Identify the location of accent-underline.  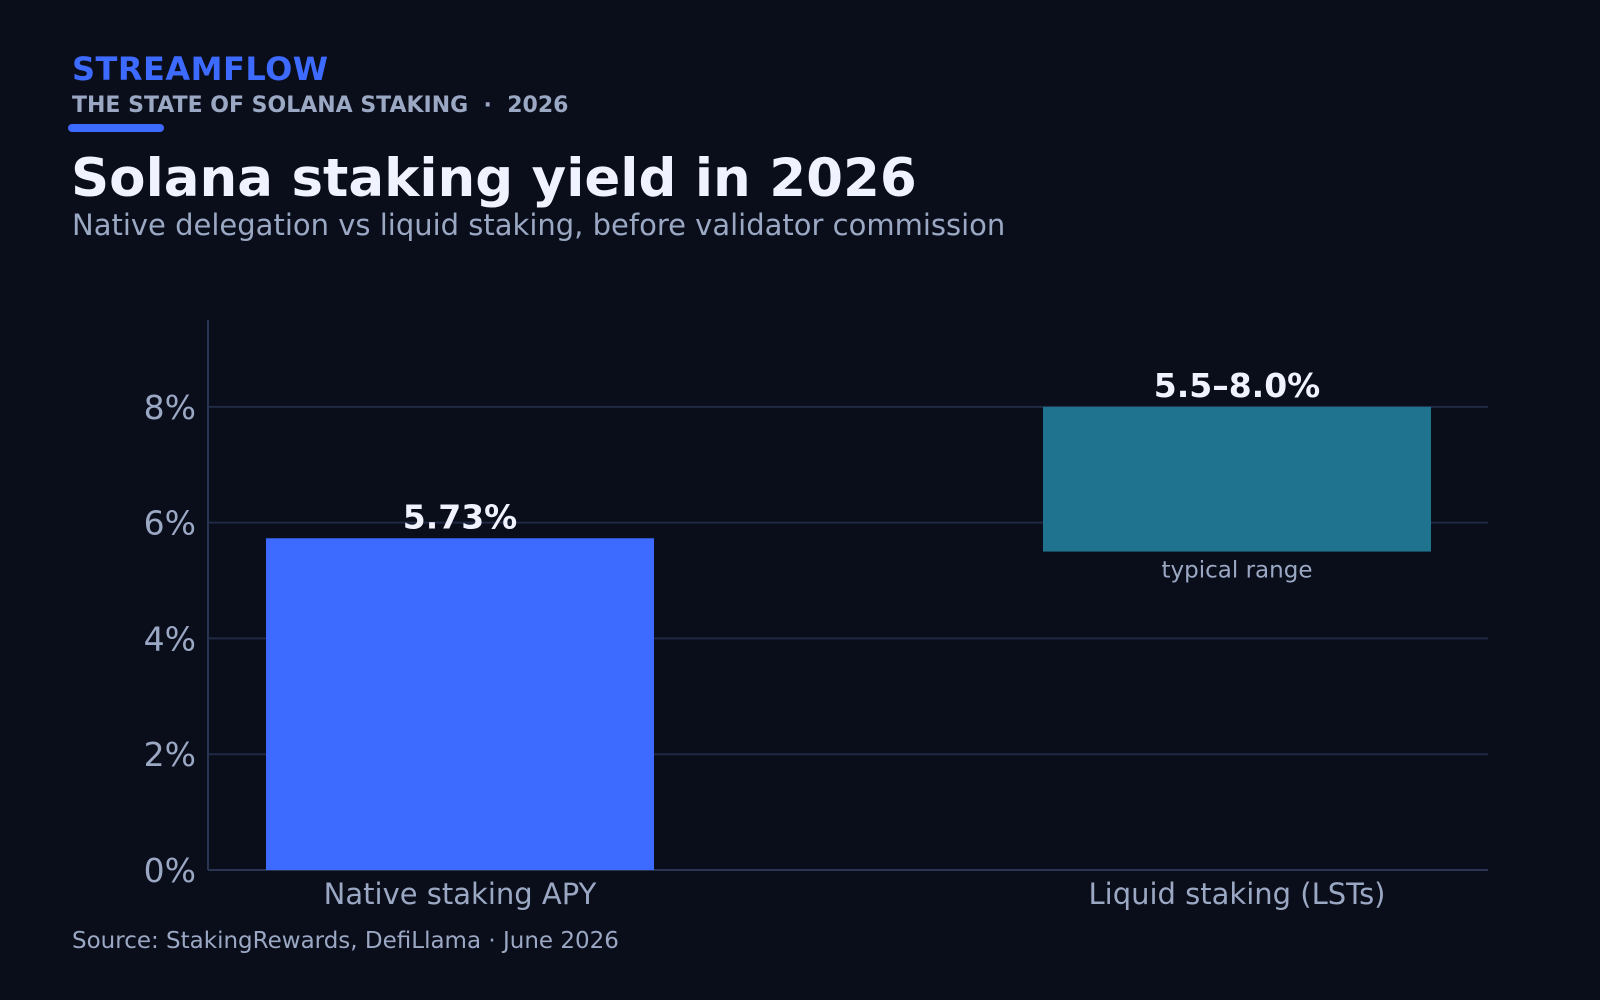
(116, 128).